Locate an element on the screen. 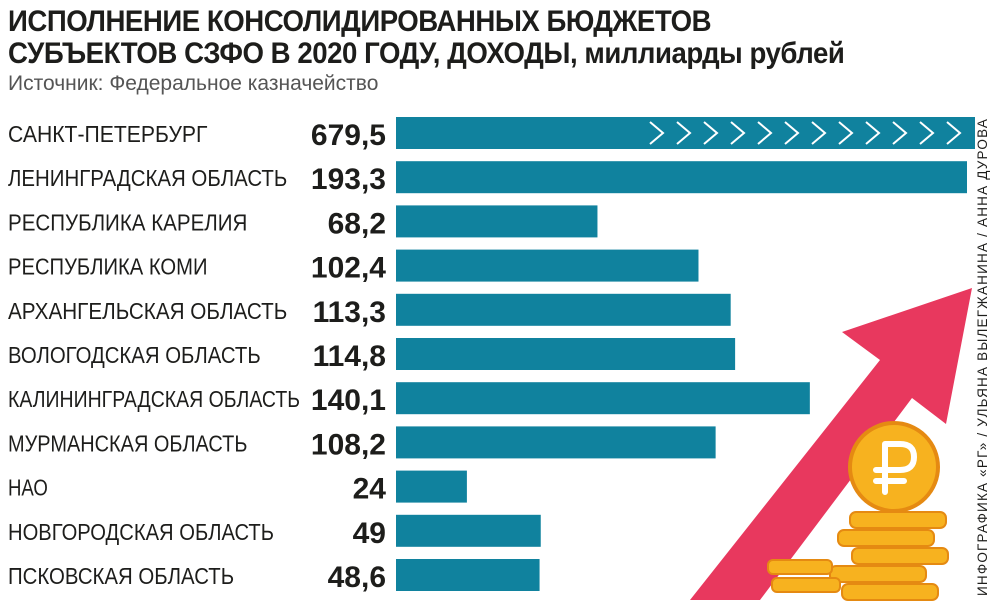 The height and width of the screenshot is (608, 1000). category-label: РЕСПУБЛИКА КАРЕЛИЯ is located at coordinates (127, 222).